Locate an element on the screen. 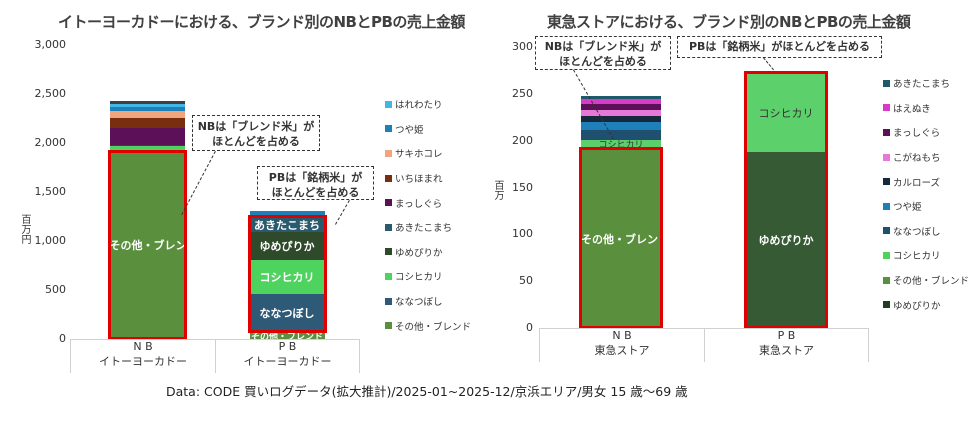  legend-label: はれわたり is located at coordinates (419, 106).